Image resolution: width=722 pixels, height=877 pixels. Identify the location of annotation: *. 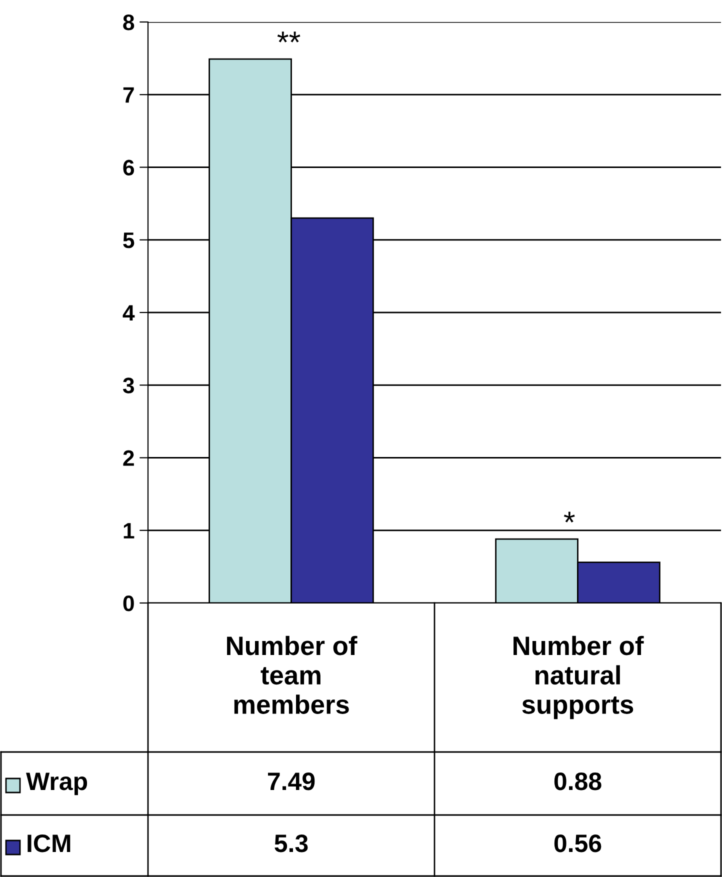
(569, 517).